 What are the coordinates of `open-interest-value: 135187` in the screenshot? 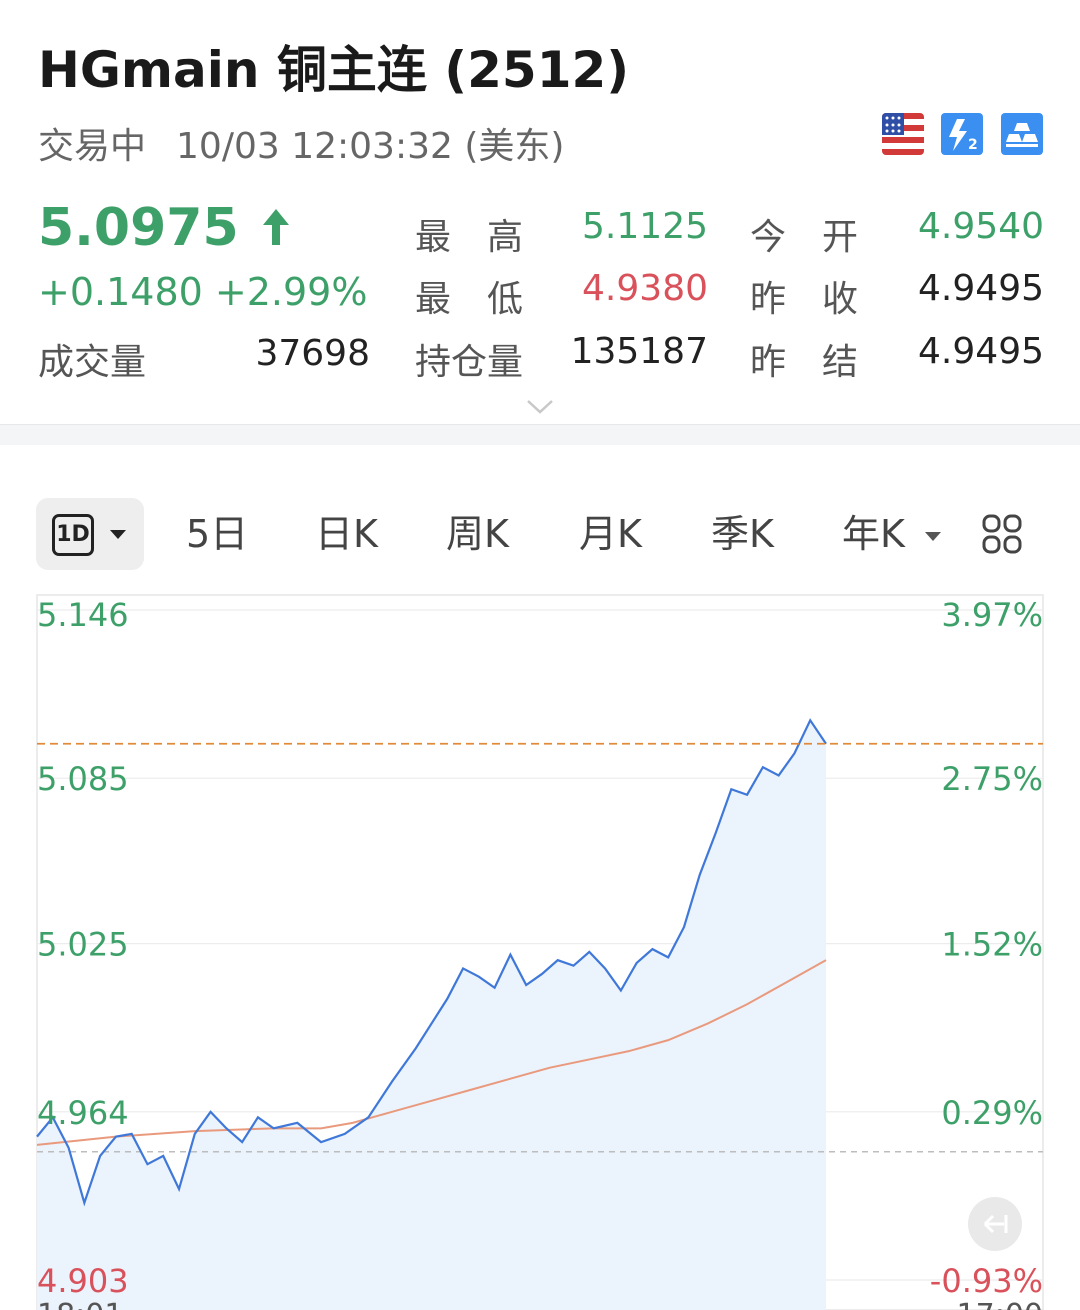 It's located at (639, 351).